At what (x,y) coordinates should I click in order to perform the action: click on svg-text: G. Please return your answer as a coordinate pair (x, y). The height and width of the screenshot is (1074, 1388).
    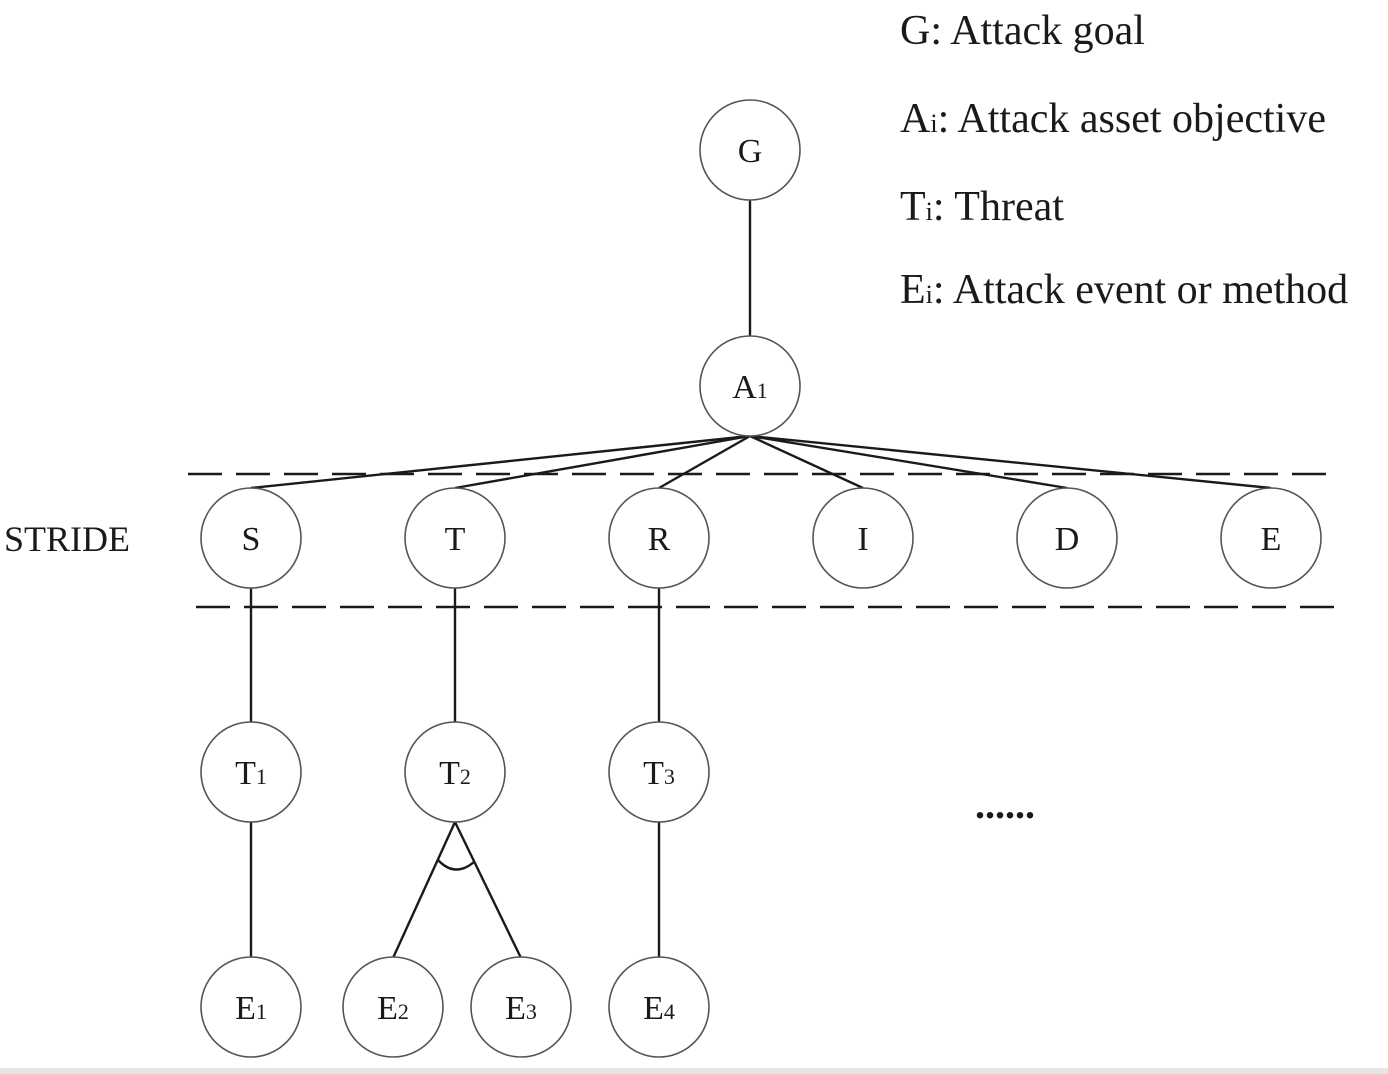
    Looking at the image, I should click on (750, 151).